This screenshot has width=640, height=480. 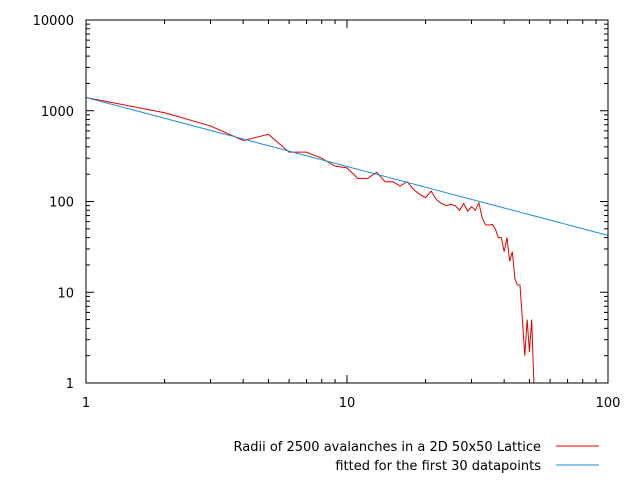 I want to click on y-tick-label: 10000, so click(x=53, y=21).